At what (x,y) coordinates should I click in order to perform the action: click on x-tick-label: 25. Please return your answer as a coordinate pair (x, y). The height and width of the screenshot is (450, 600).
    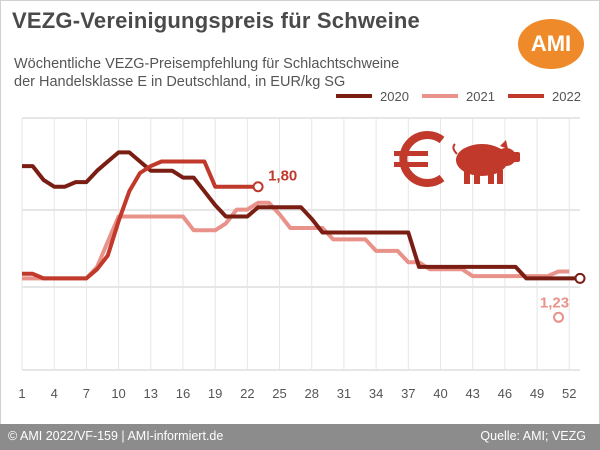
    Looking at the image, I should click on (279, 393).